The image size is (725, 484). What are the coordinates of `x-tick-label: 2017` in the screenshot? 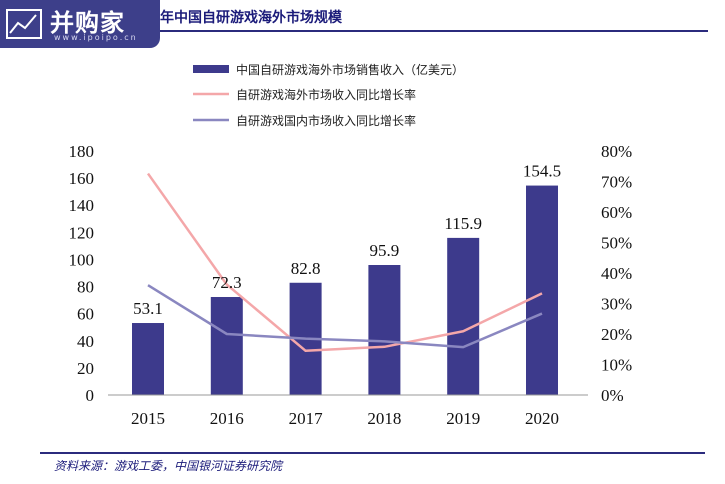 It's located at (306, 418).